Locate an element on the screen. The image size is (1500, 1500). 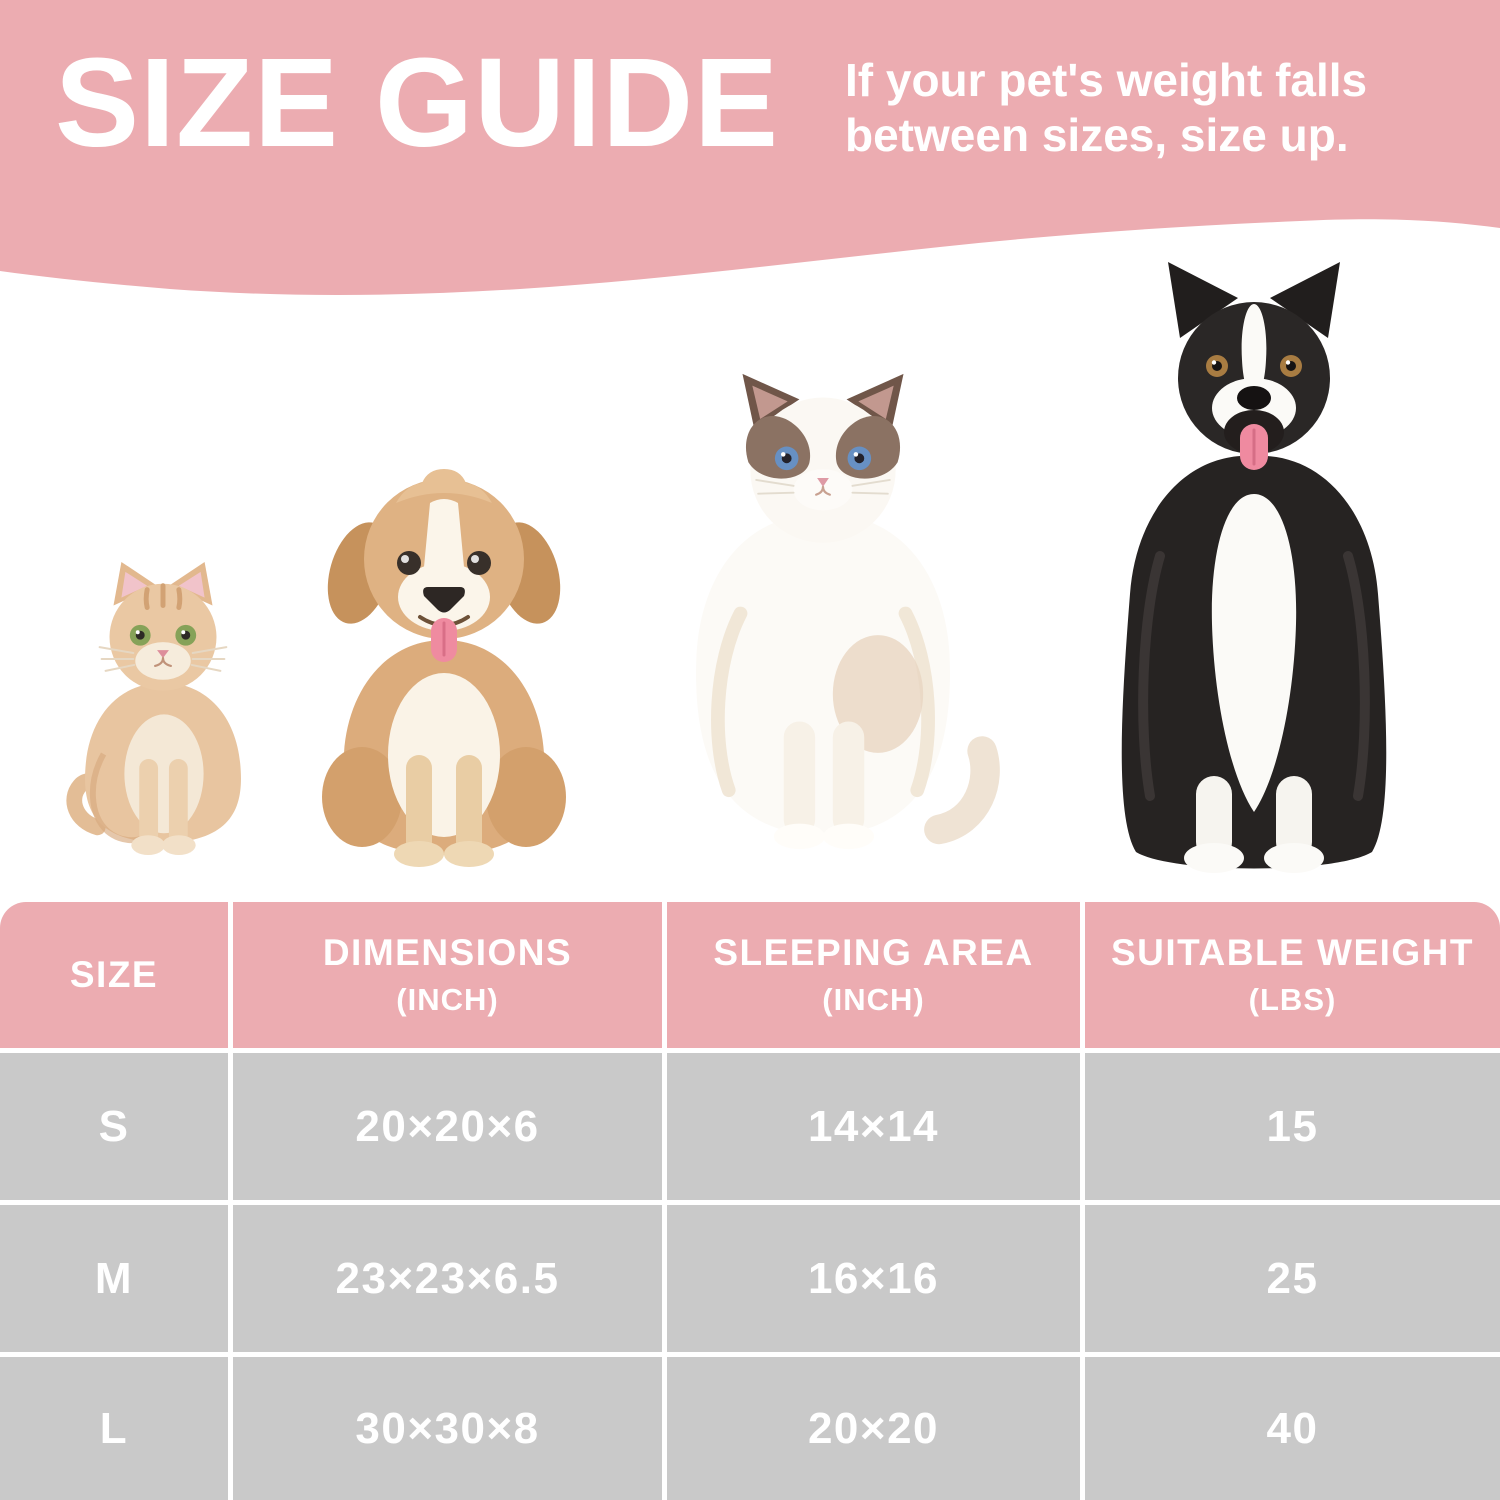
table-header-title: SLEEPING AREA is located at coordinates (873, 952).